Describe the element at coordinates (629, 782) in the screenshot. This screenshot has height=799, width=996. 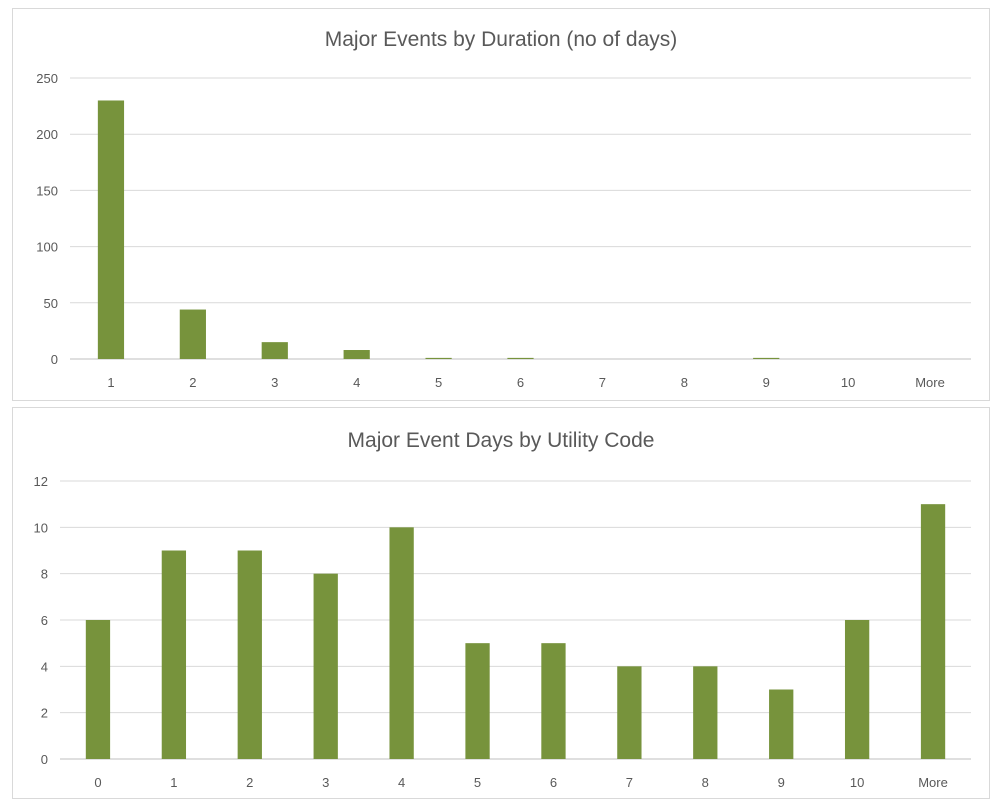
I see `utility-code-x-tick-label: 7` at that location.